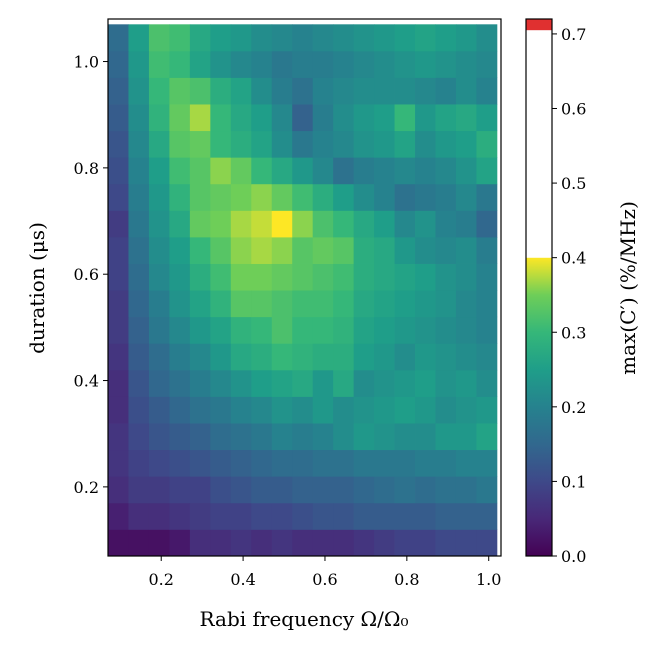  I want to click on x-tick-label: 0.4, so click(242, 579).